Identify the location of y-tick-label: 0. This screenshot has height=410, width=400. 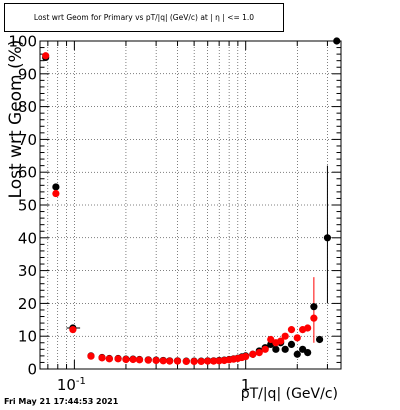
(32, 370).